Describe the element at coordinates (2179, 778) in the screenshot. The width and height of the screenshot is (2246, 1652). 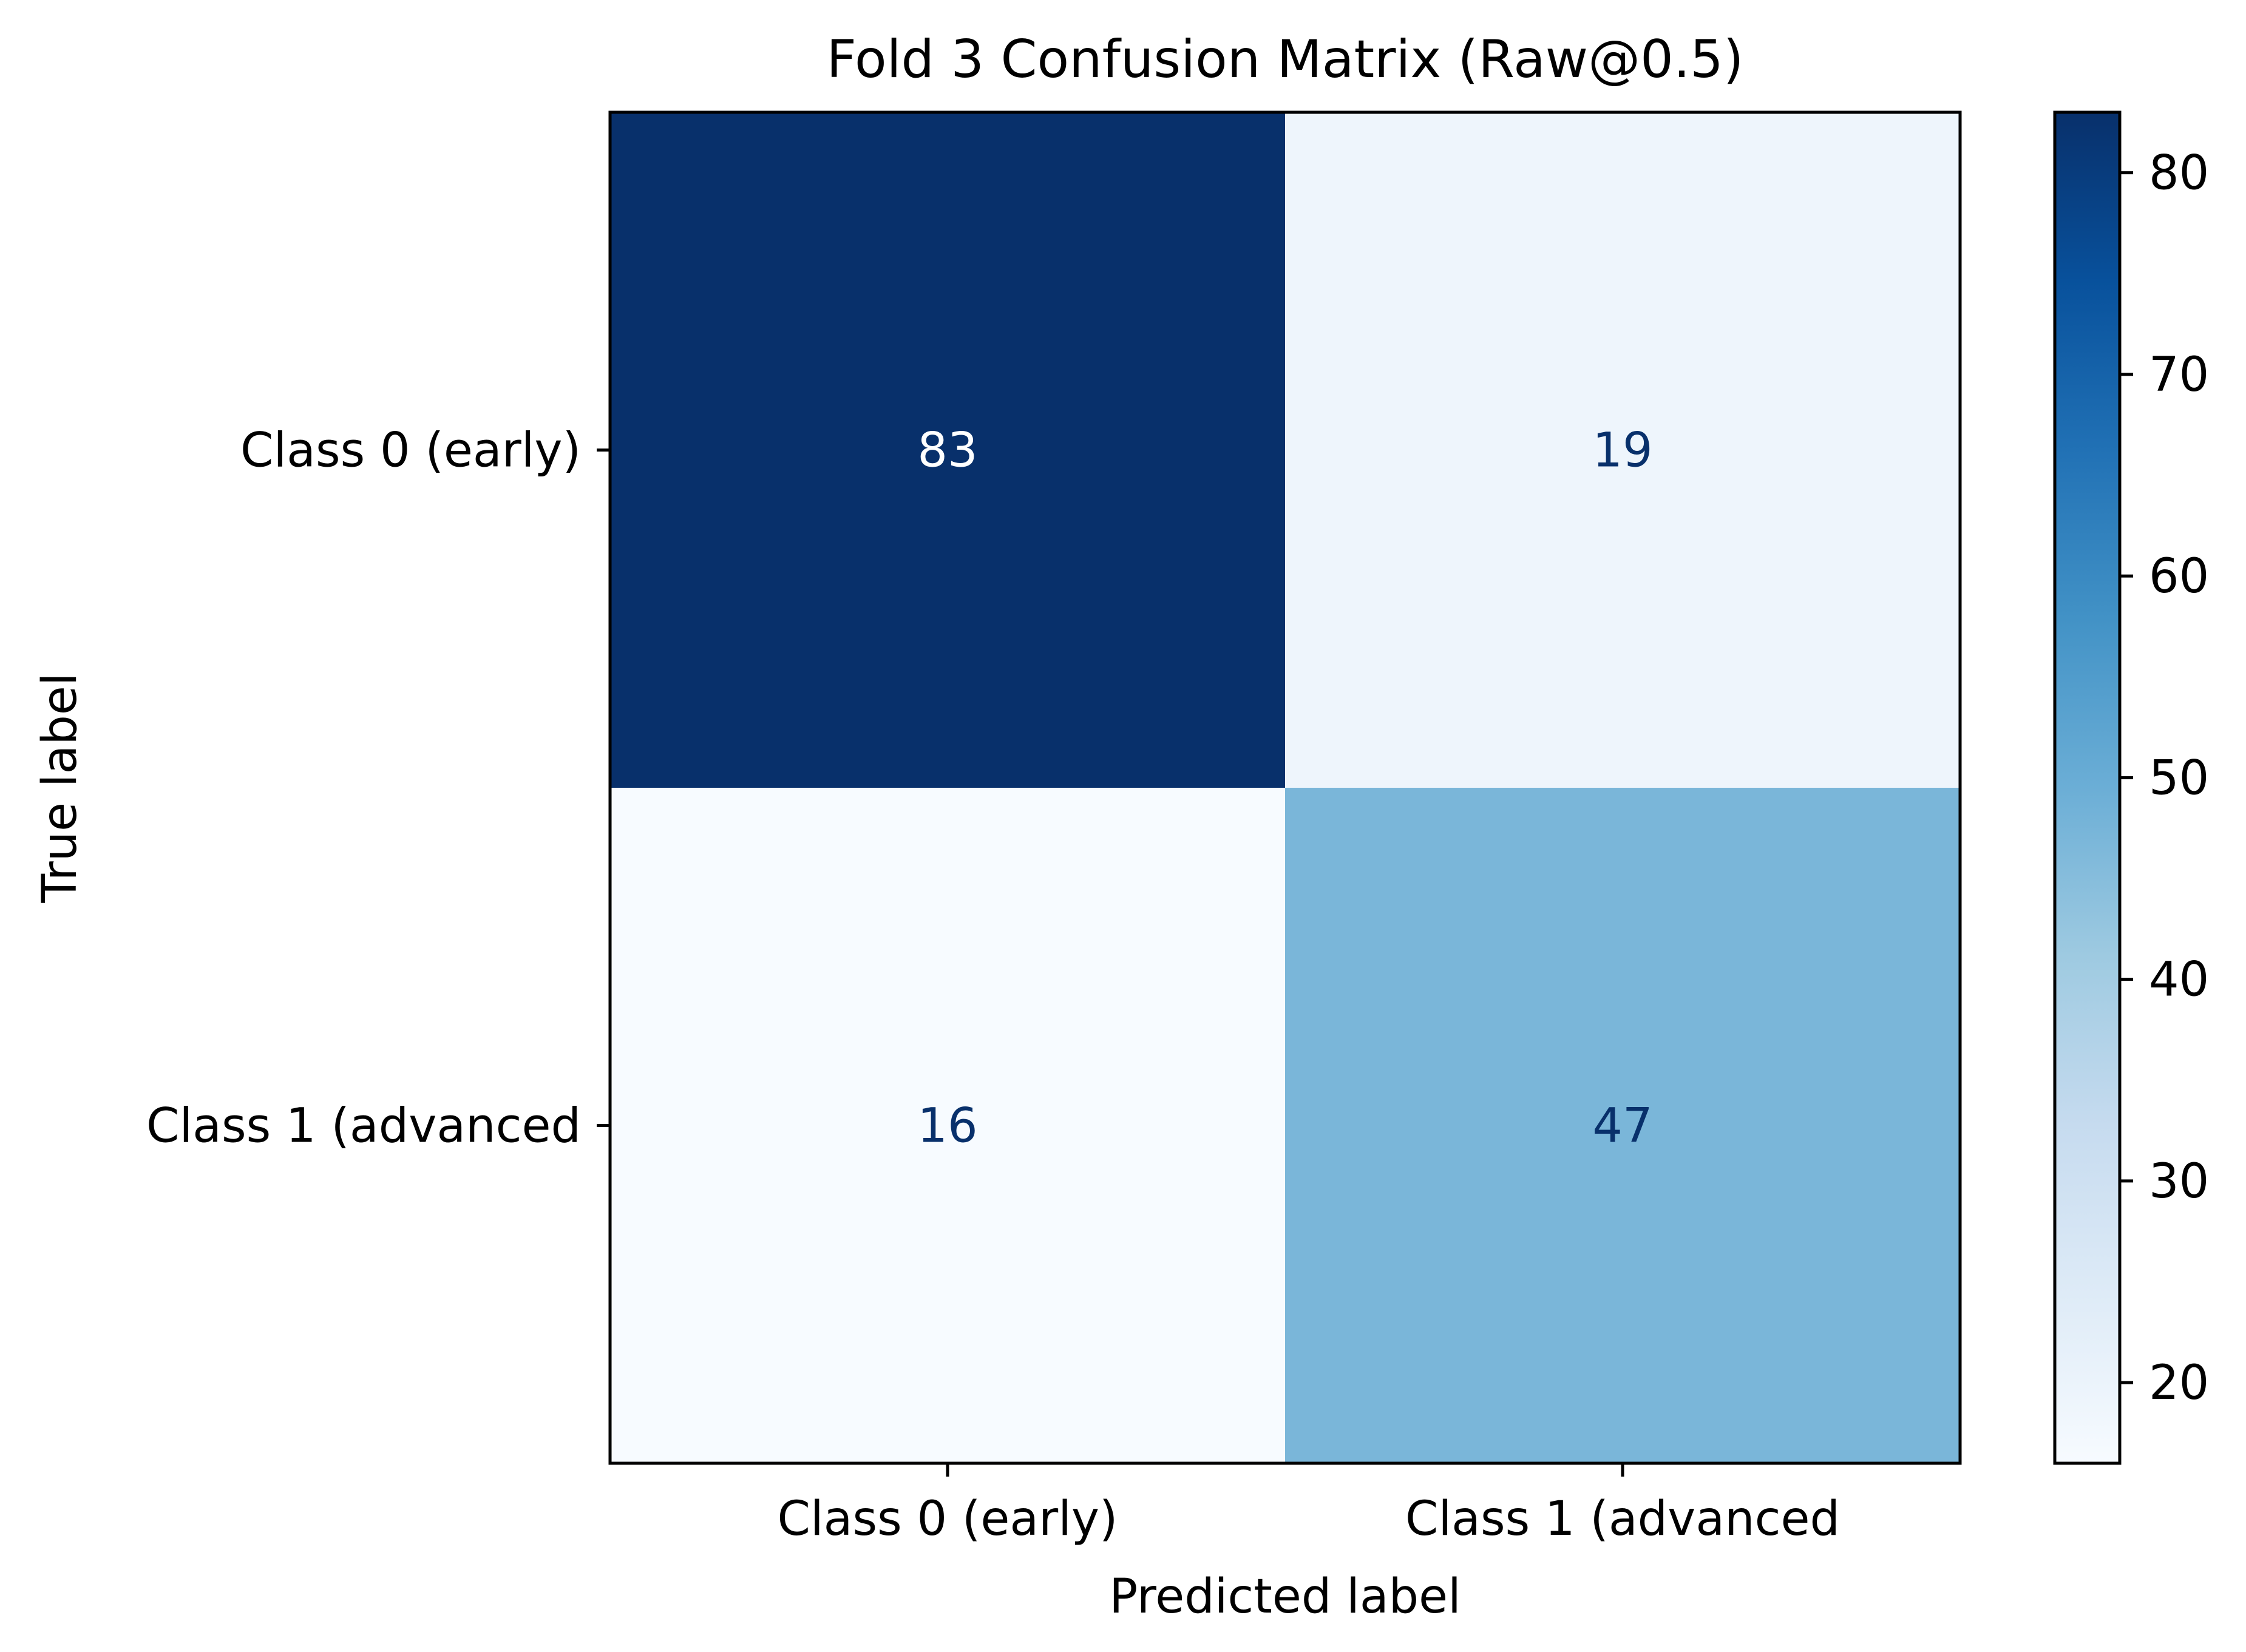
I see `colorbar-tick-label: 50` at that location.